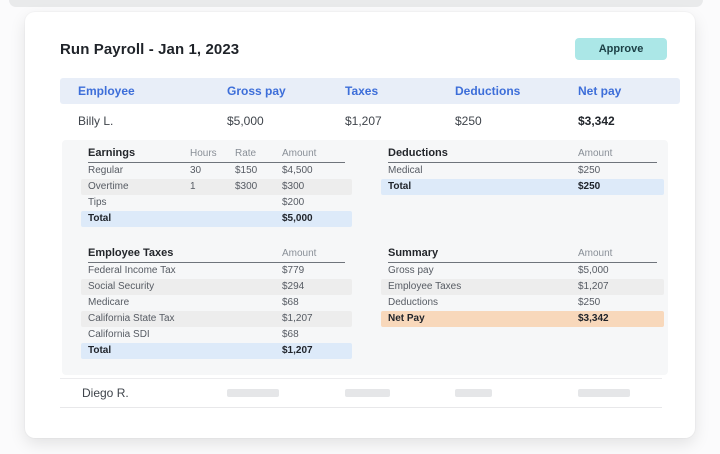  Describe the element at coordinates (297, 218) in the screenshot. I see `total-amount: $5,000` at that location.